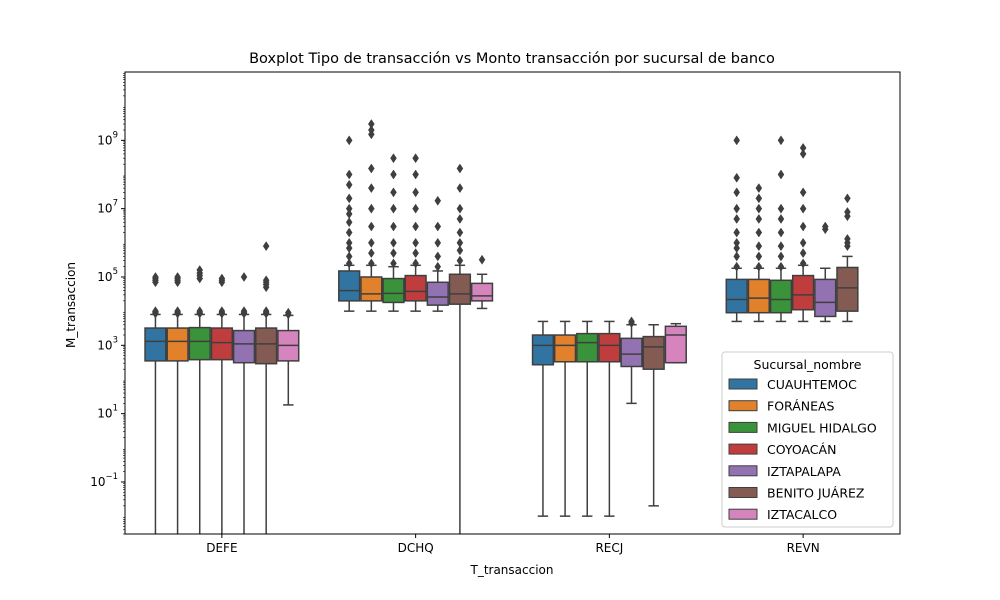 The height and width of the screenshot is (600, 1000). I want to click on legend-item: IZTACALCO, so click(802, 514).